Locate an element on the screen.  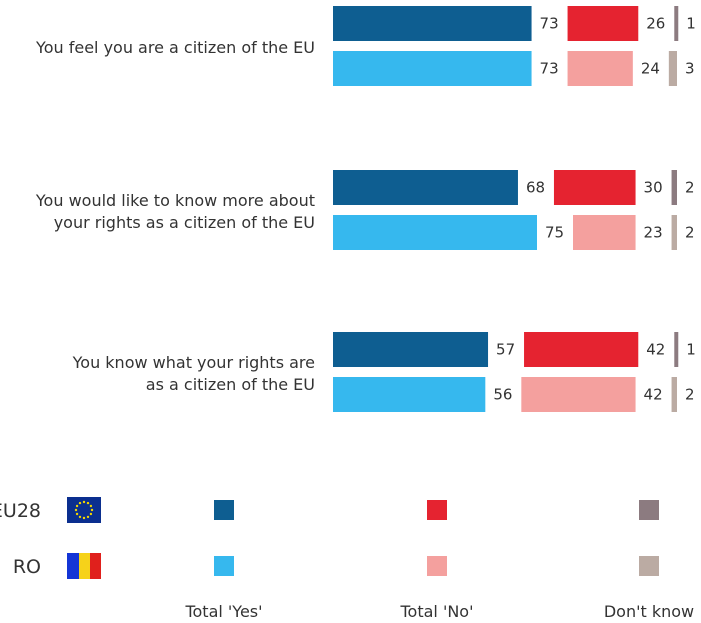
question-label: as a citizen of the EU is located at coordinates (230, 384).